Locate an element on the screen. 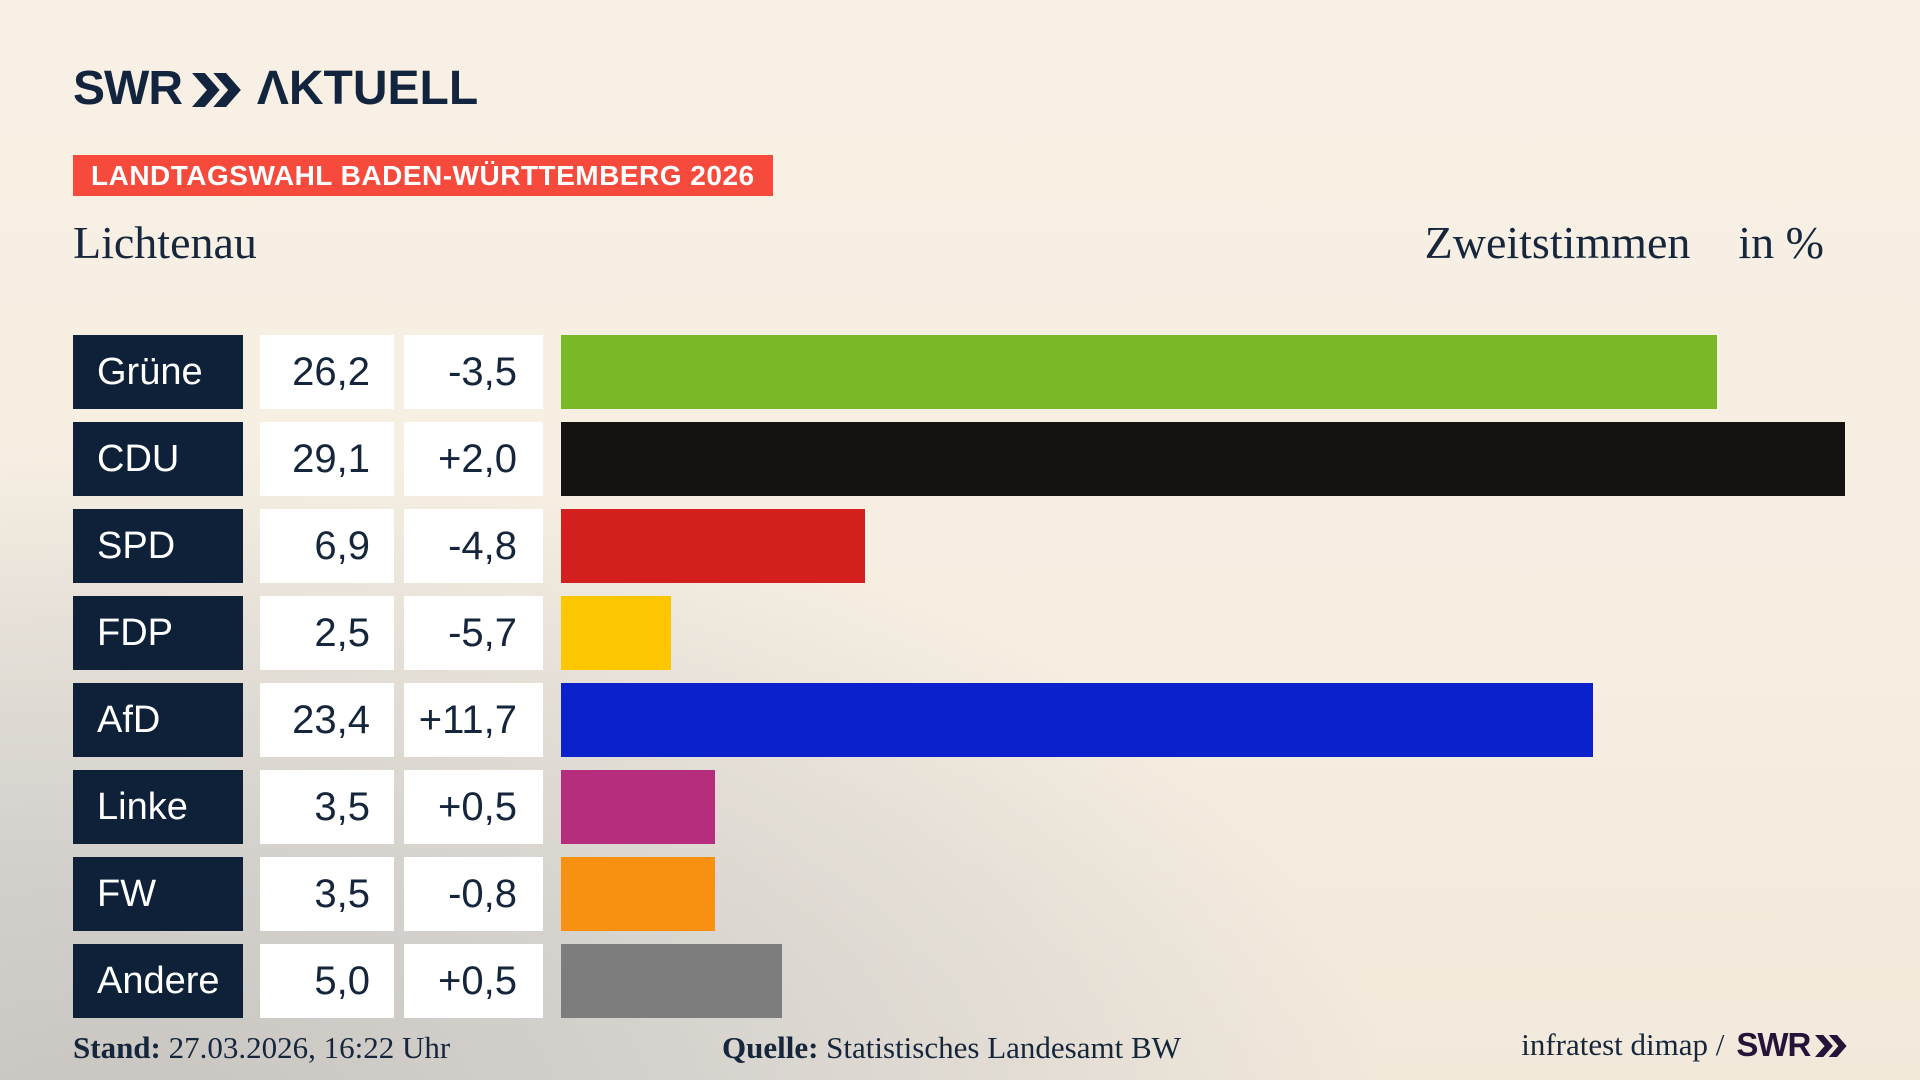 Image resolution: width=1920 pixels, height=1080 pixels. change-box: -3,5 is located at coordinates (473, 372).